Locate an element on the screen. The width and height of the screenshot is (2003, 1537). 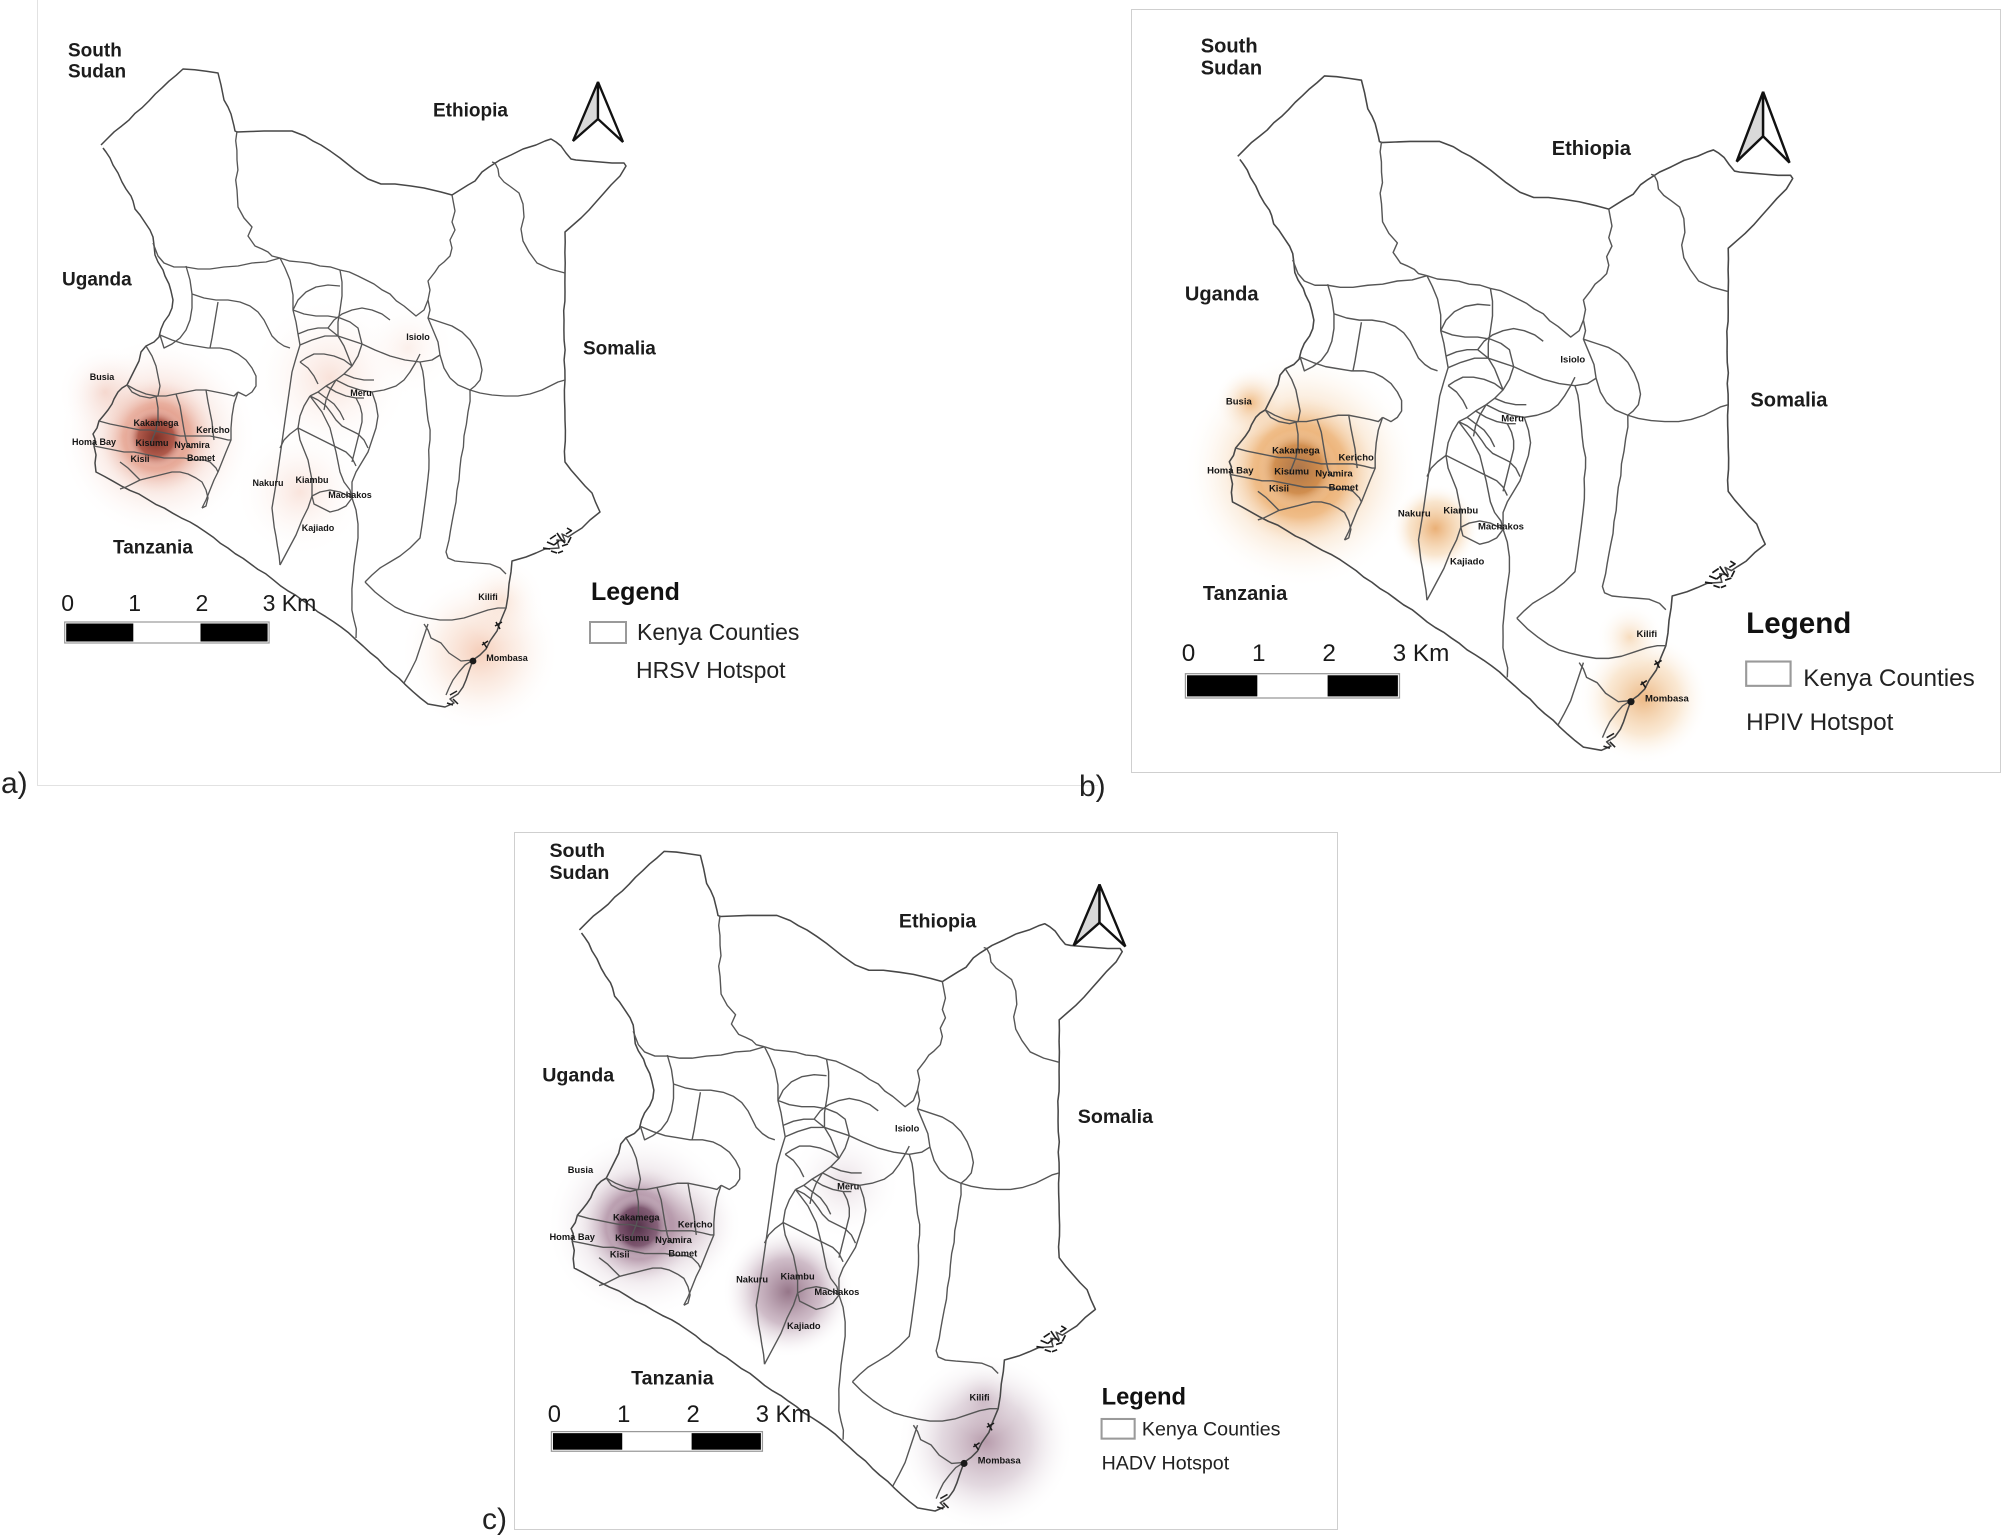
svg-text: HADV Hotspot is located at coordinates (1166, 1464).